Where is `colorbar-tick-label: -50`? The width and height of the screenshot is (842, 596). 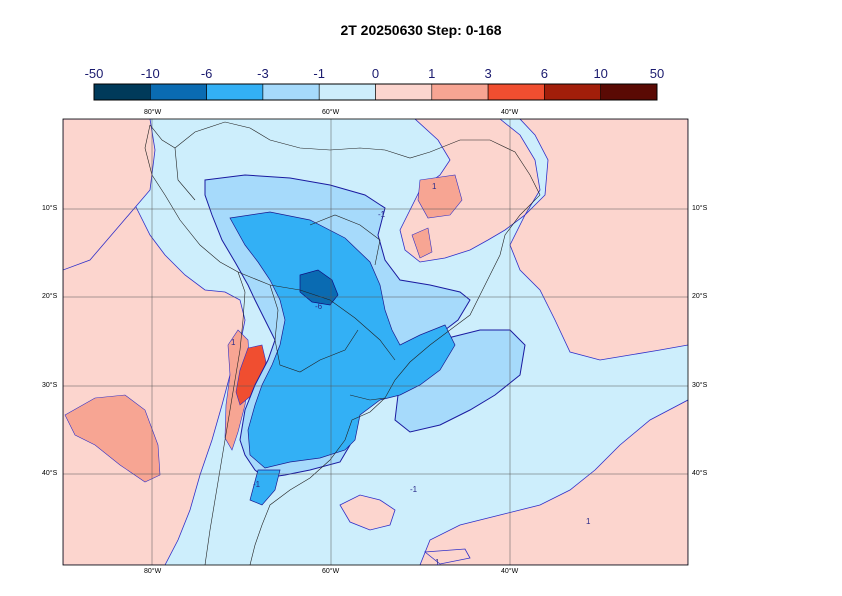 colorbar-tick-label: -50 is located at coordinates (94, 73).